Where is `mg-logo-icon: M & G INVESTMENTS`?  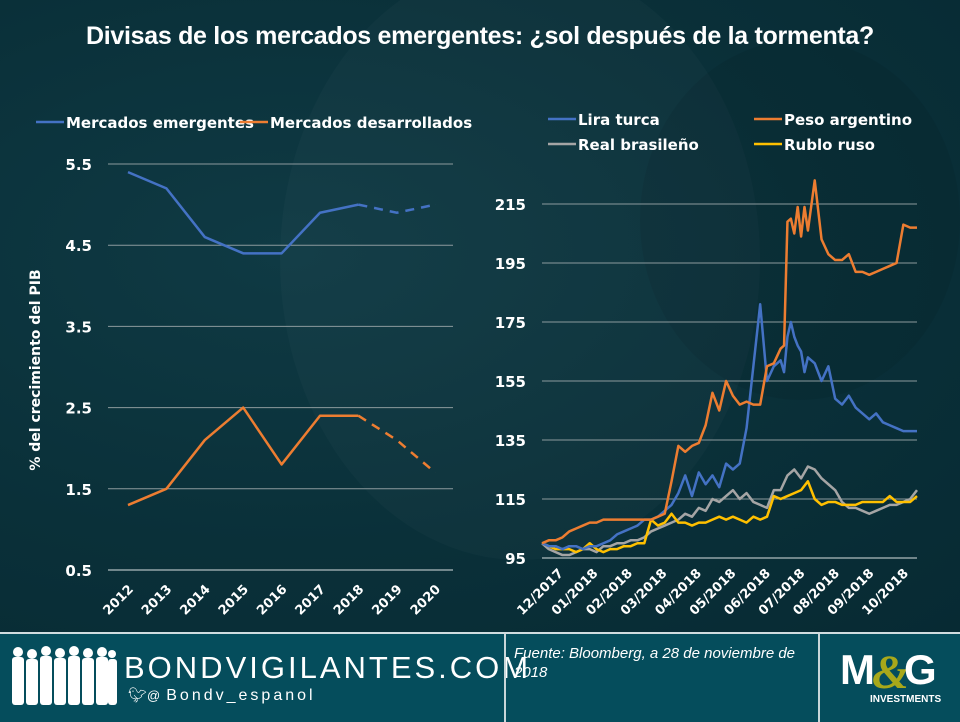
mg-logo-icon: M & G INVESTMENTS is located at coordinates (891, 677).